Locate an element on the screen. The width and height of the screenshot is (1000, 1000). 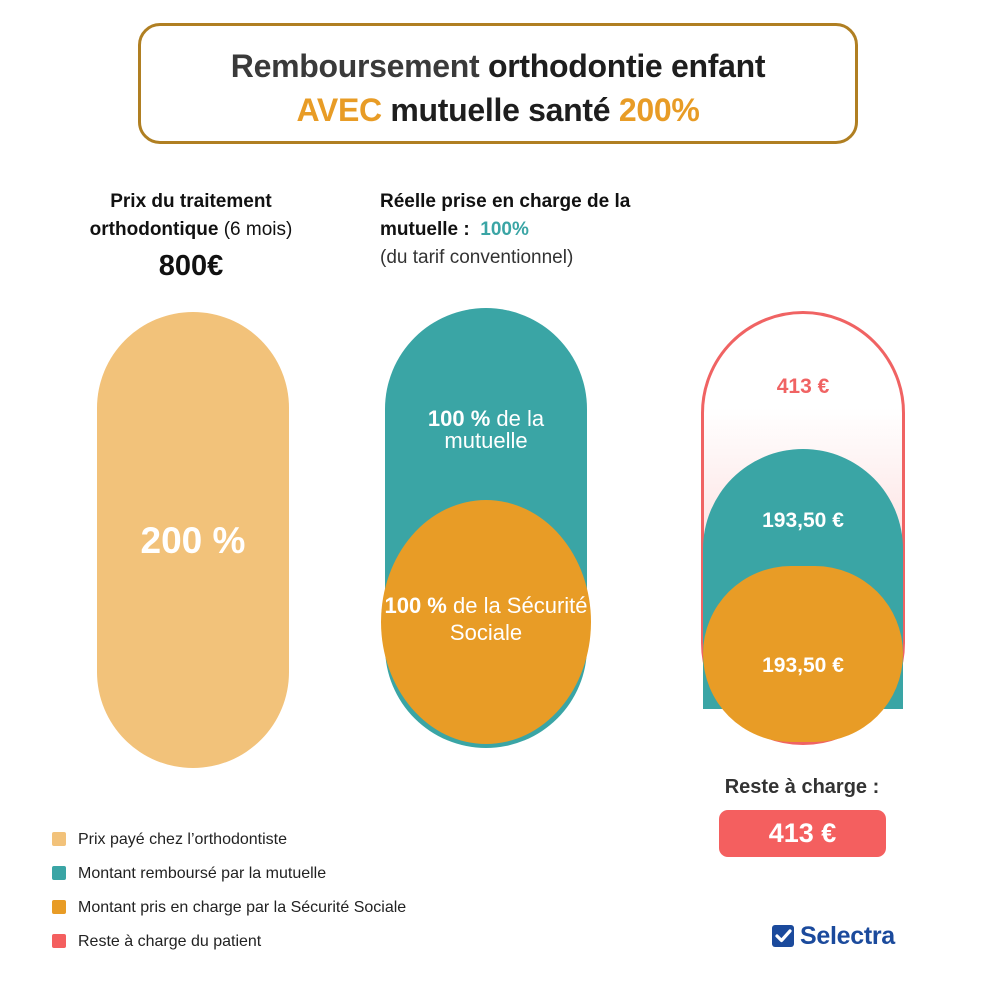
pill-coverage-secu-label: 100 % de la Sécurité Sociale is located at coordinates (486, 619).